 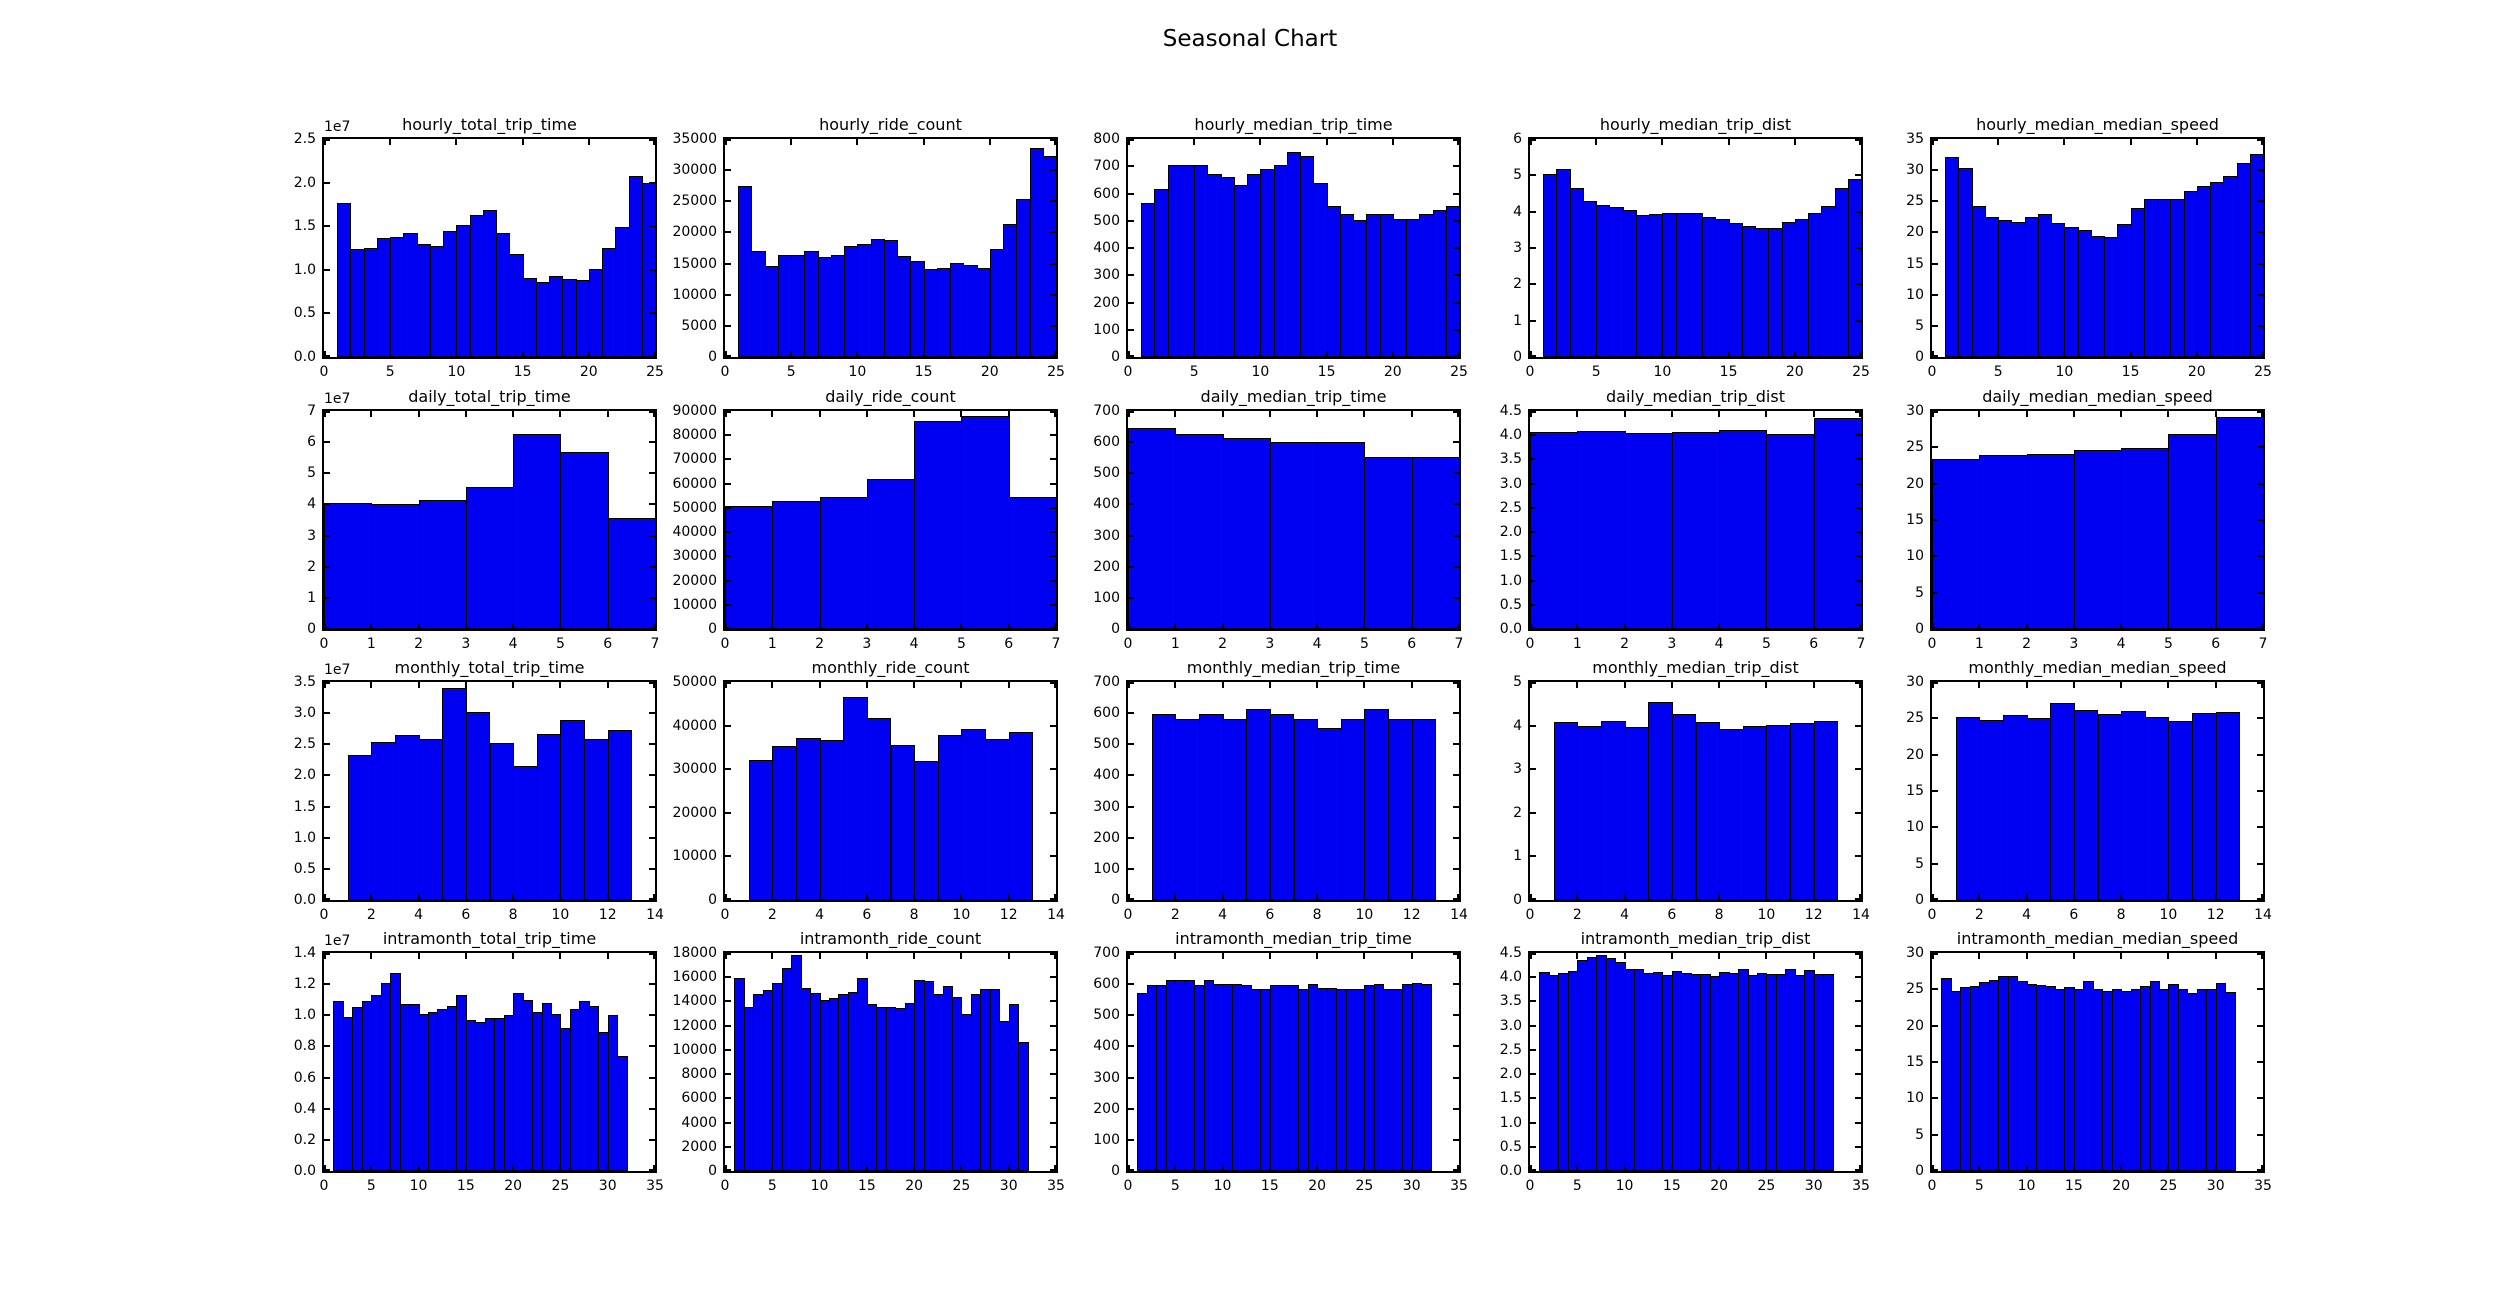 I want to click on x-tick-label: 4, so click(x=1317, y=644).